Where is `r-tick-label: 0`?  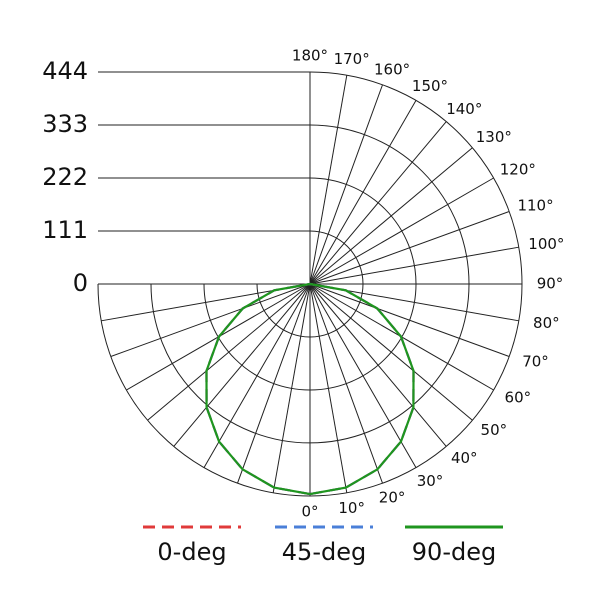 r-tick-label: 0 is located at coordinates (80, 283).